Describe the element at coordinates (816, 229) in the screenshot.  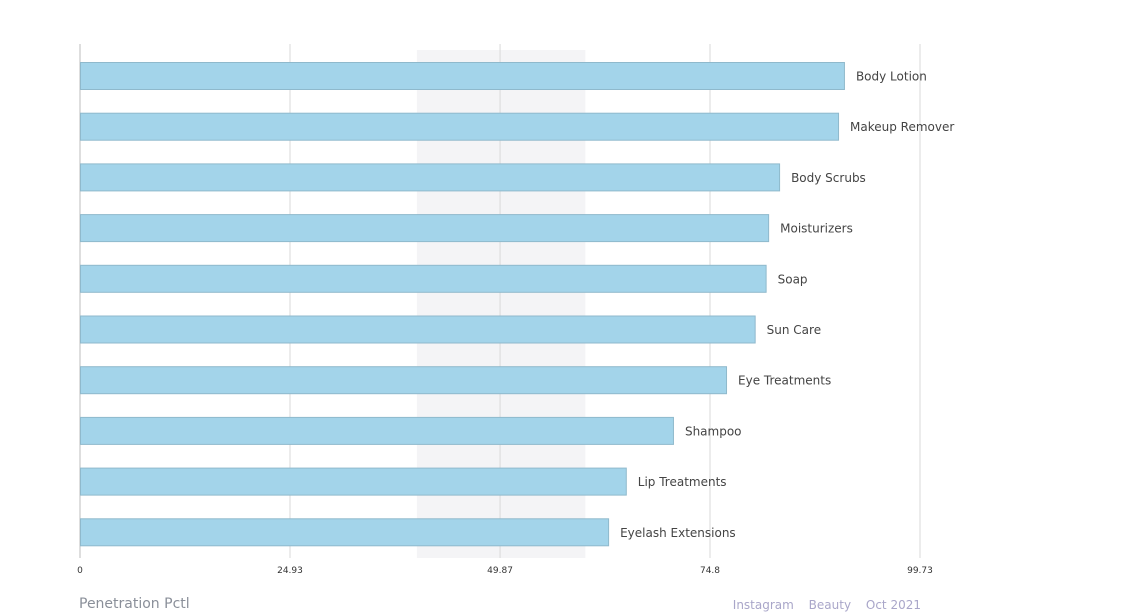
I see `bar-label: Moisturizers` at that location.